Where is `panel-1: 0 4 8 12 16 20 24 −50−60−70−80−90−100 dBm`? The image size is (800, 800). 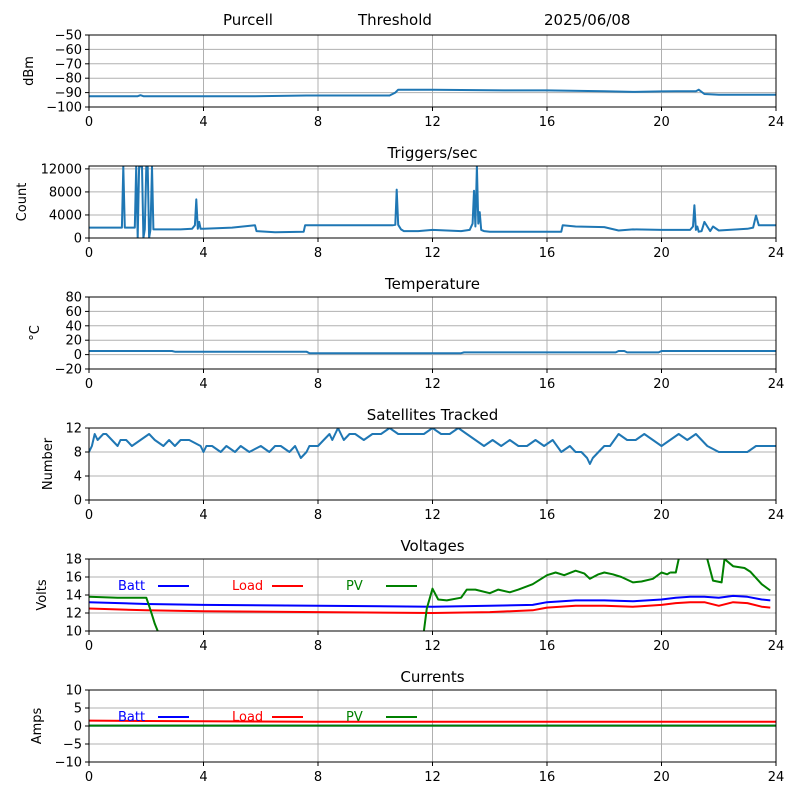 panel-1: 0 4 8 12 16 20 24 −50−60−70−80−90−100 dBm is located at coordinates (403, 80).